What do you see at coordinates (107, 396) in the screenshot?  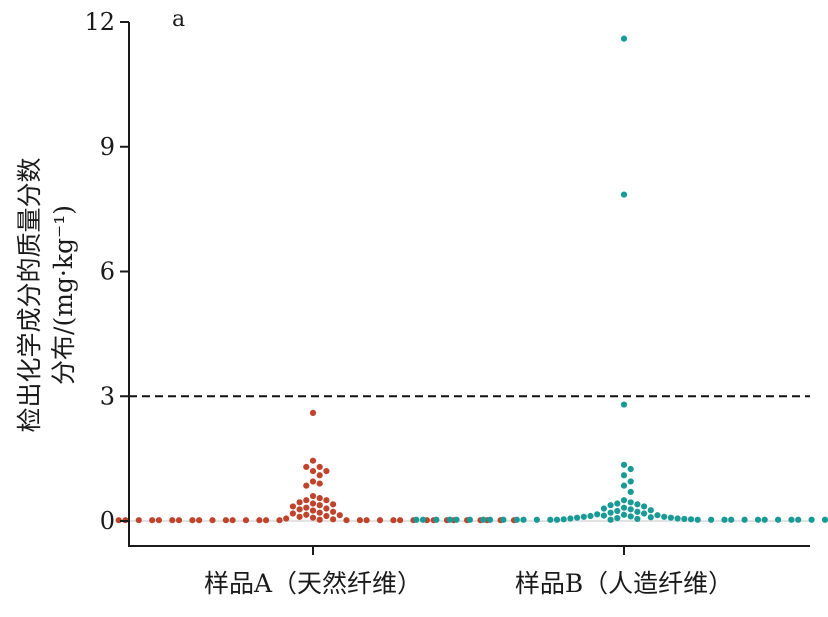 I see `y-tick-label: 3` at bounding box center [107, 396].